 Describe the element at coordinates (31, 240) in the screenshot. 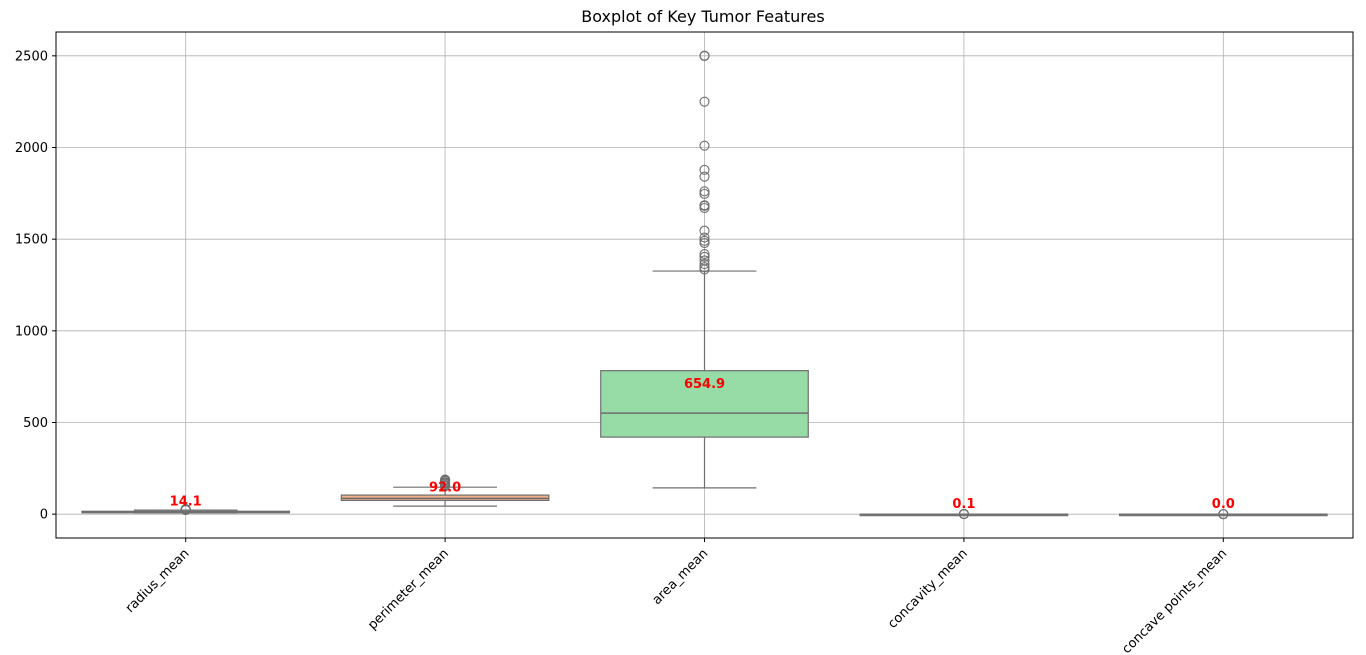

I see `y-tick-label: 1500` at that location.